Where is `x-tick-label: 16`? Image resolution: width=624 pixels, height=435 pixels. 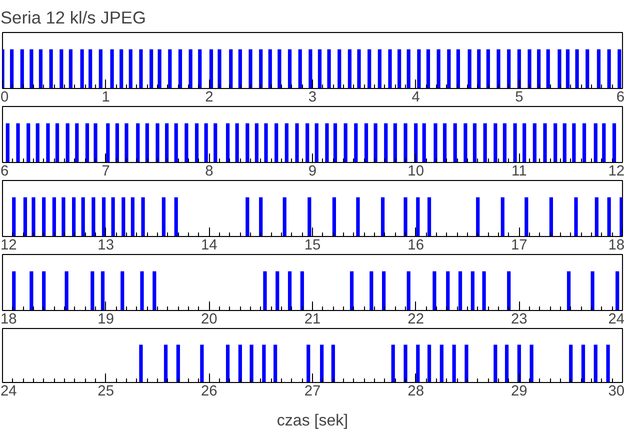
x-tick-label: 16 is located at coordinates (416, 246).